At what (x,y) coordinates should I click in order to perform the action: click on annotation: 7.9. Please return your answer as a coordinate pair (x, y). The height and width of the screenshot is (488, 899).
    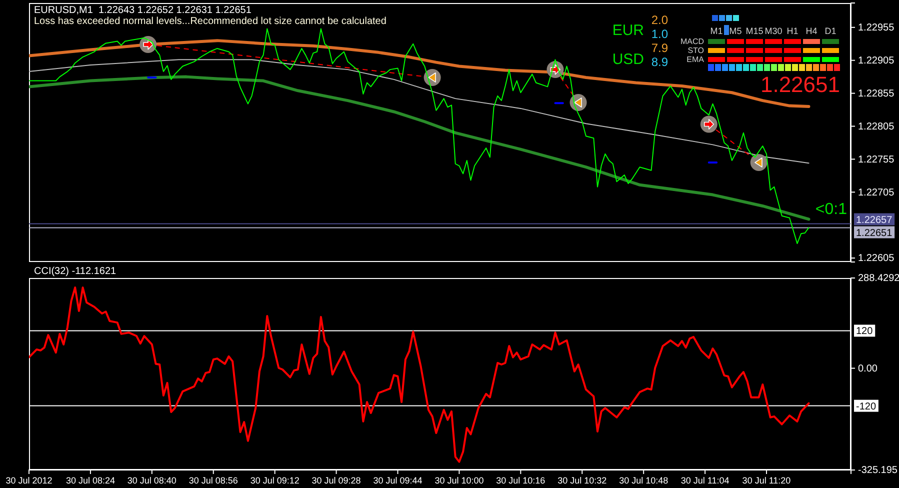
    Looking at the image, I should click on (659, 48).